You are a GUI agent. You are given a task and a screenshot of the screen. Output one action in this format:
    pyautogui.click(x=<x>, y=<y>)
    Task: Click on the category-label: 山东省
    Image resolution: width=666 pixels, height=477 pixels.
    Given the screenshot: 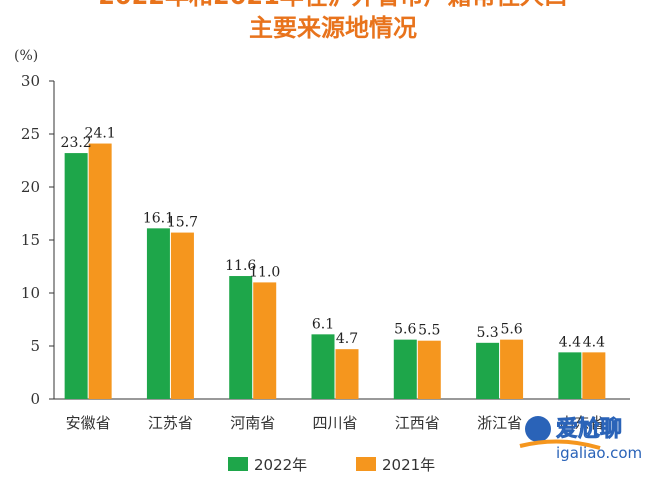 What is the action you would take?
    pyautogui.click(x=581, y=423)
    